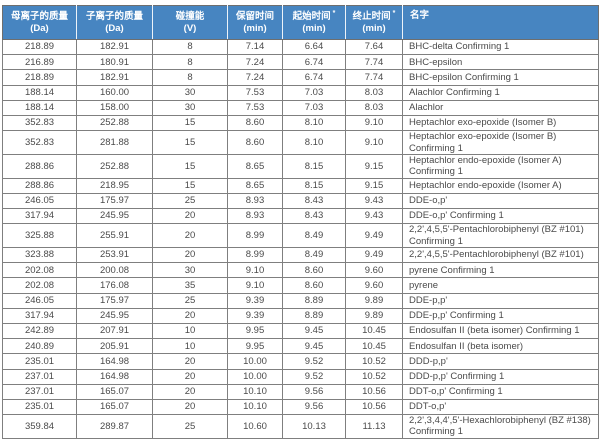  What do you see at coordinates (39, 270) in the screenshot?
I see `cell-parent_mass: 202.08` at bounding box center [39, 270].